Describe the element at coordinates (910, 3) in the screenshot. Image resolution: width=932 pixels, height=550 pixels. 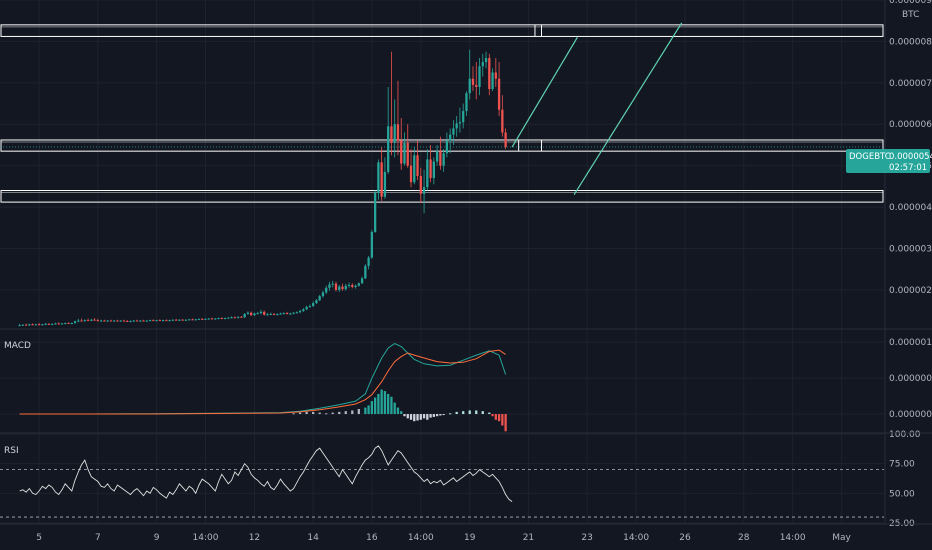
I see `price-axis-tick: 0.00000900` at that location.